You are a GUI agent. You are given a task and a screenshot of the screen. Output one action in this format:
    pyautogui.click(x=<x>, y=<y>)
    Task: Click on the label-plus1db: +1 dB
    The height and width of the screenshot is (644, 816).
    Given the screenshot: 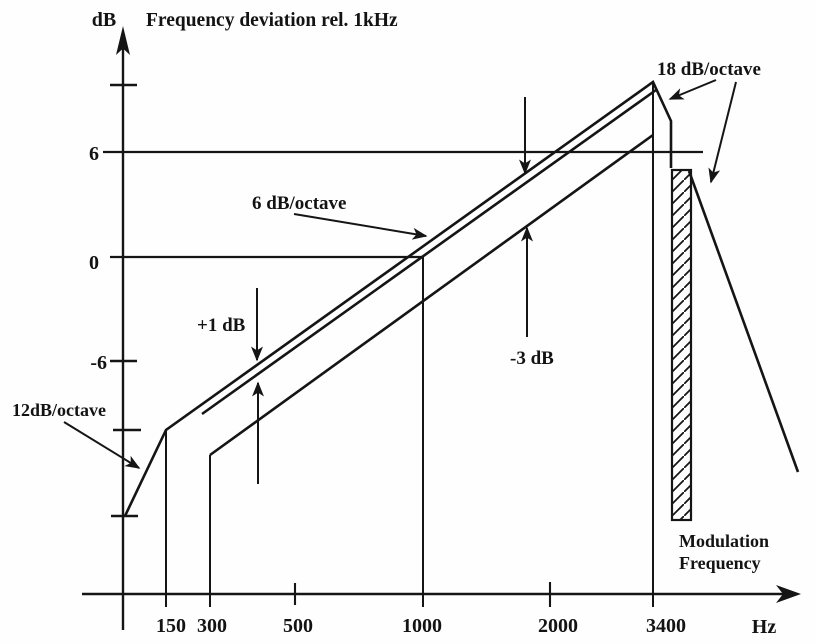 What is the action you would take?
    pyautogui.click(x=221, y=325)
    